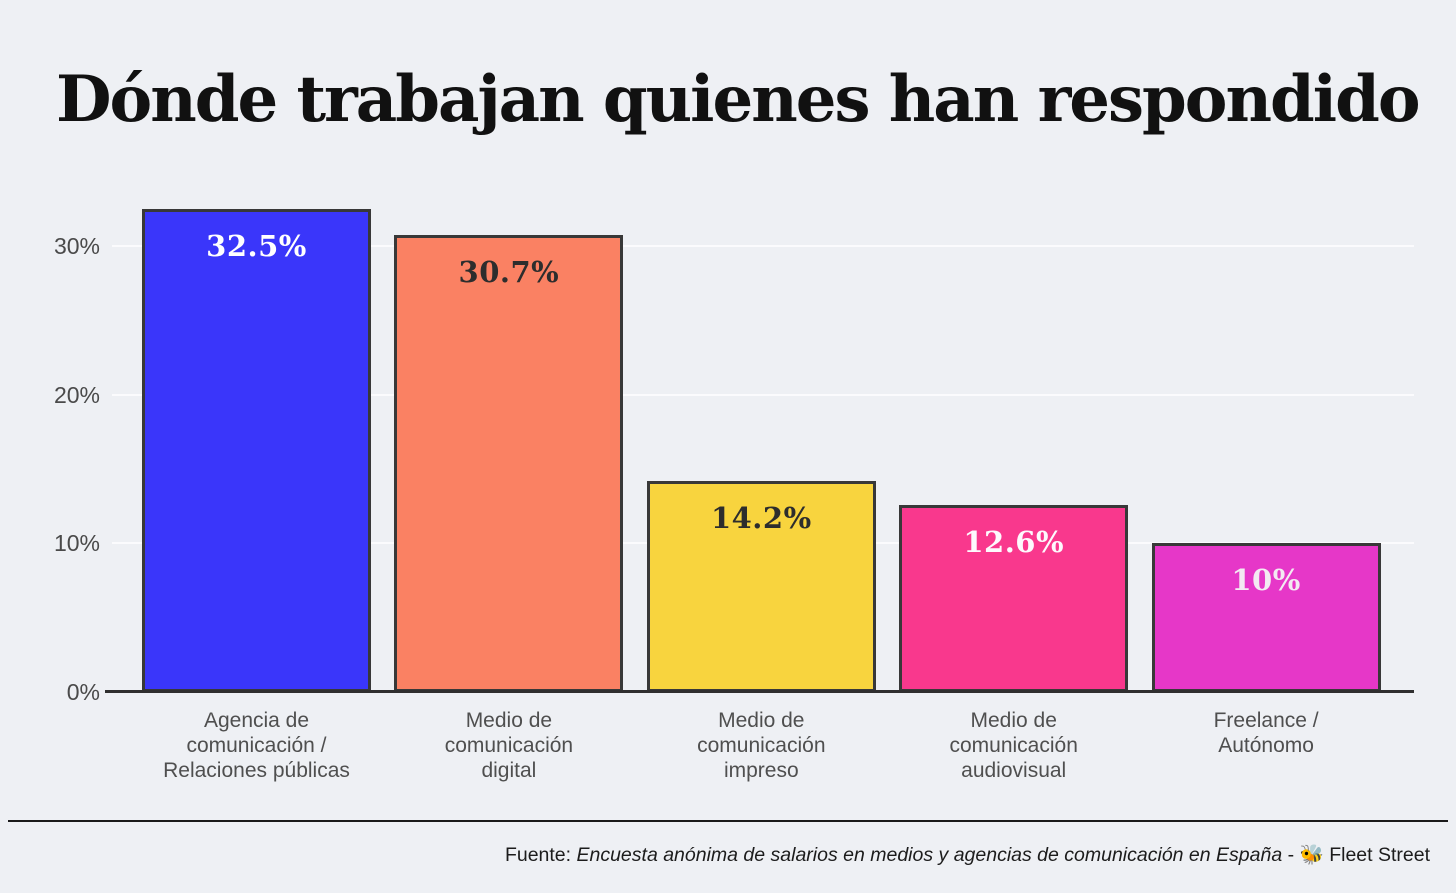 This screenshot has height=893, width=1456. What do you see at coordinates (509, 272) in the screenshot?
I see `bar-value-label-2: 30.7%` at bounding box center [509, 272].